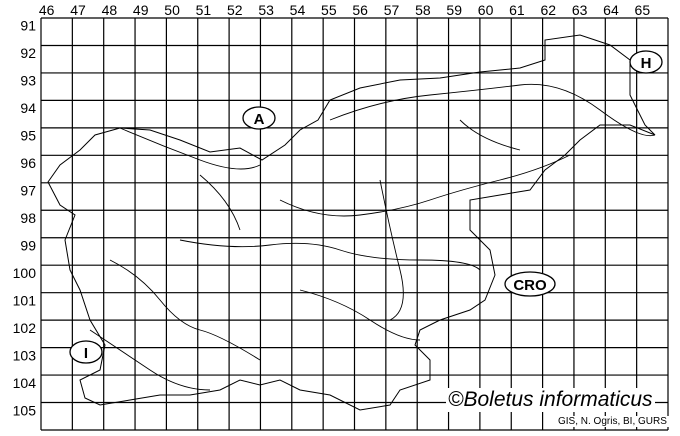 The height and width of the screenshot is (436, 680). Describe the element at coordinates (548, 10) in the screenshot. I see `column-label: 62` at that location.